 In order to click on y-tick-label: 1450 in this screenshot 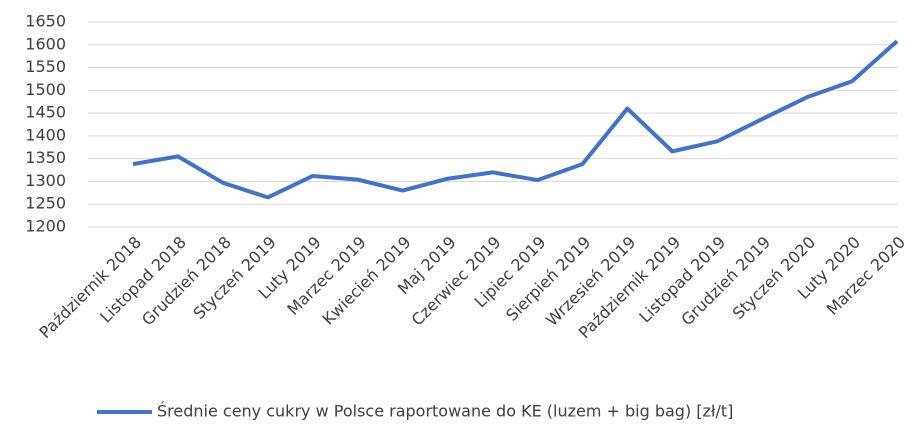, I will do `click(45, 112)`.